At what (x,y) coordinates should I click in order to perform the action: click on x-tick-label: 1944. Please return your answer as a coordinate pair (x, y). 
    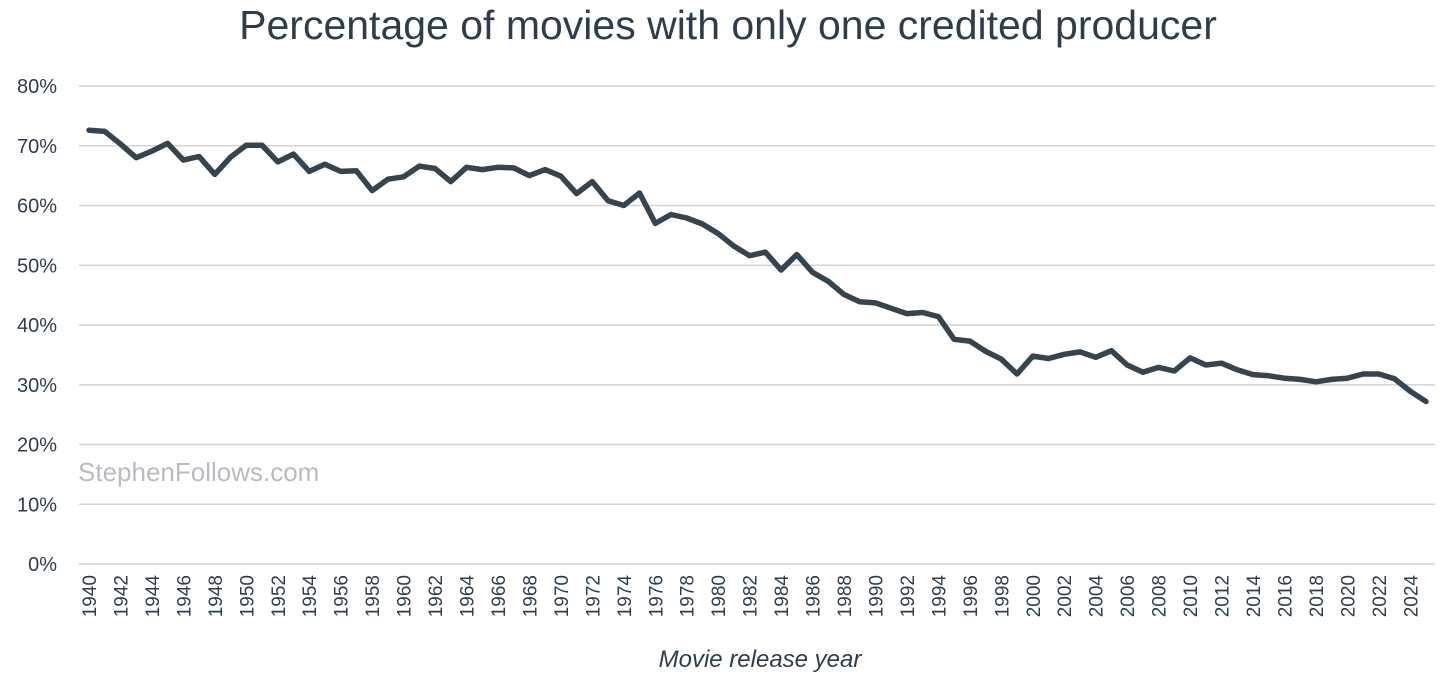
    Looking at the image, I should click on (153, 596).